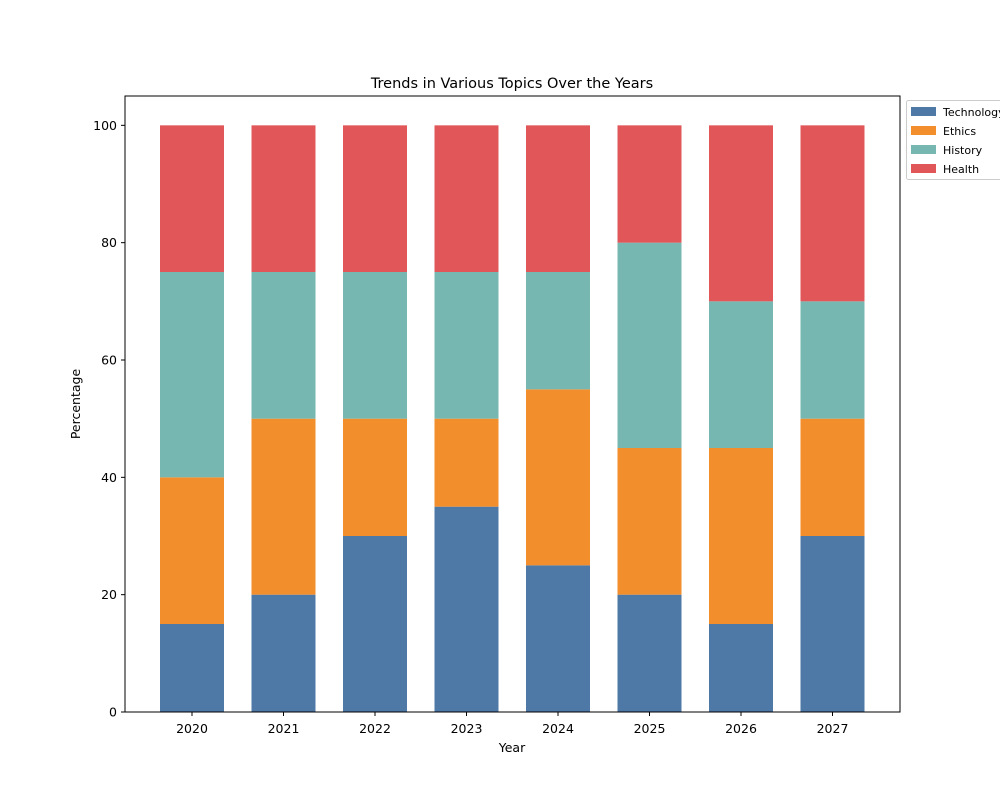  Describe the element at coordinates (511, 84) in the screenshot. I see `chart-title: Trends in Various Topics Over the Years` at that location.